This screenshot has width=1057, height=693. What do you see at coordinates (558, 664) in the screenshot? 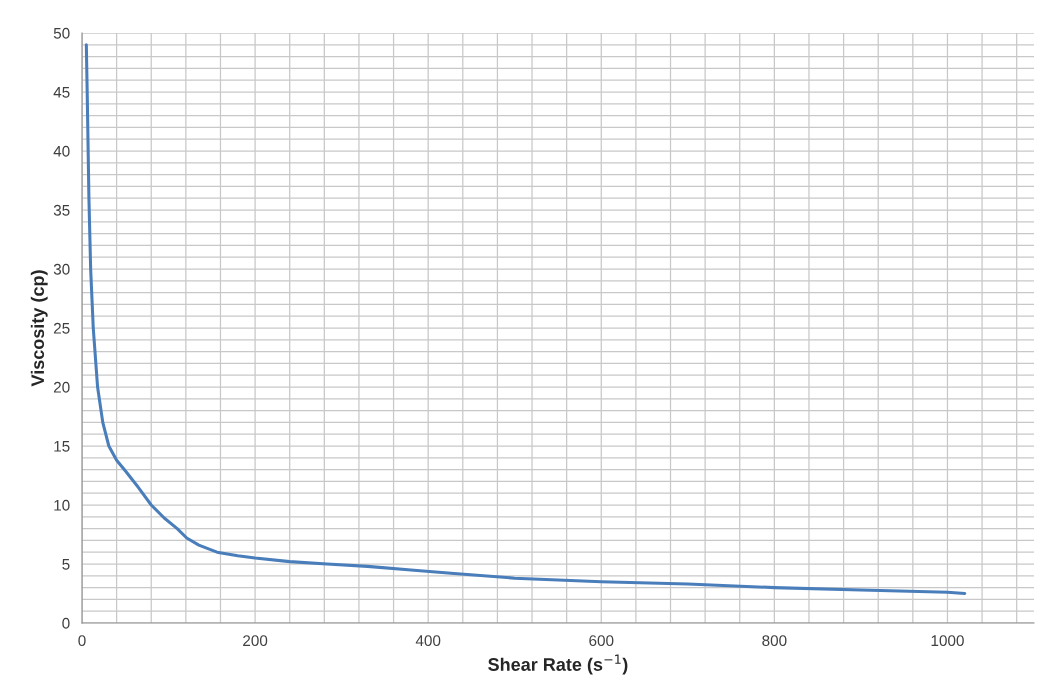
I see `x-axis-title: Shear Rate (s$^{−1}$)` at bounding box center [558, 664].